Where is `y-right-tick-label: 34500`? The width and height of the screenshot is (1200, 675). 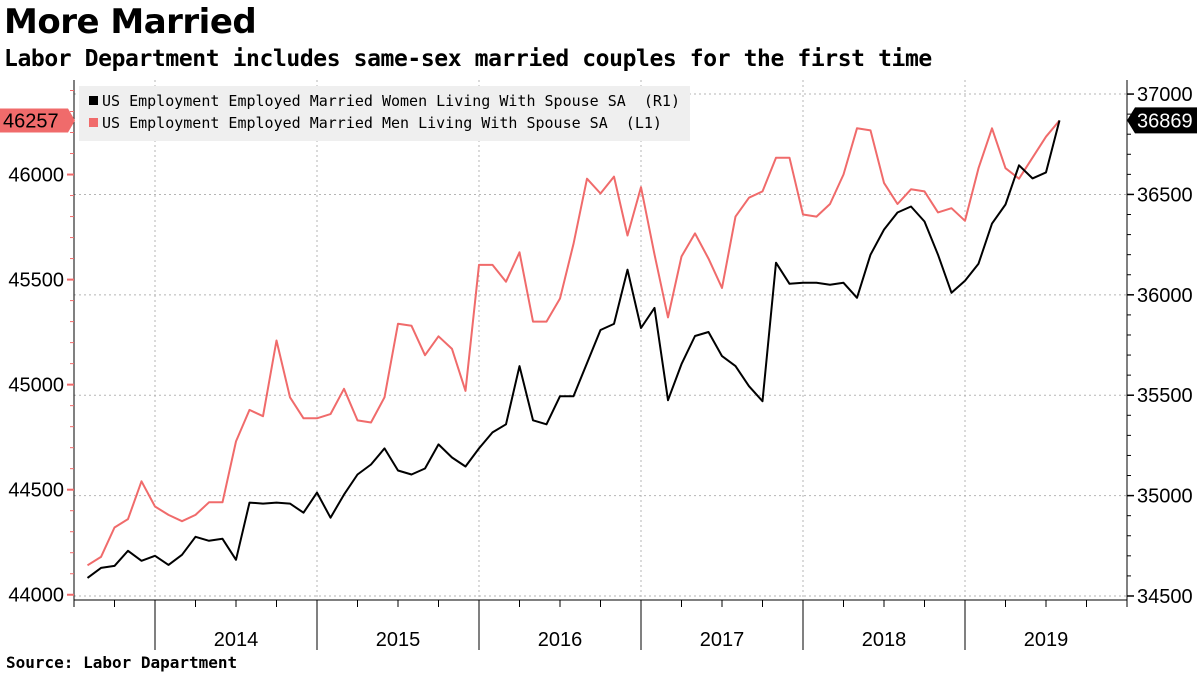
y-right-tick-label: 34500 is located at coordinates (1165, 597).